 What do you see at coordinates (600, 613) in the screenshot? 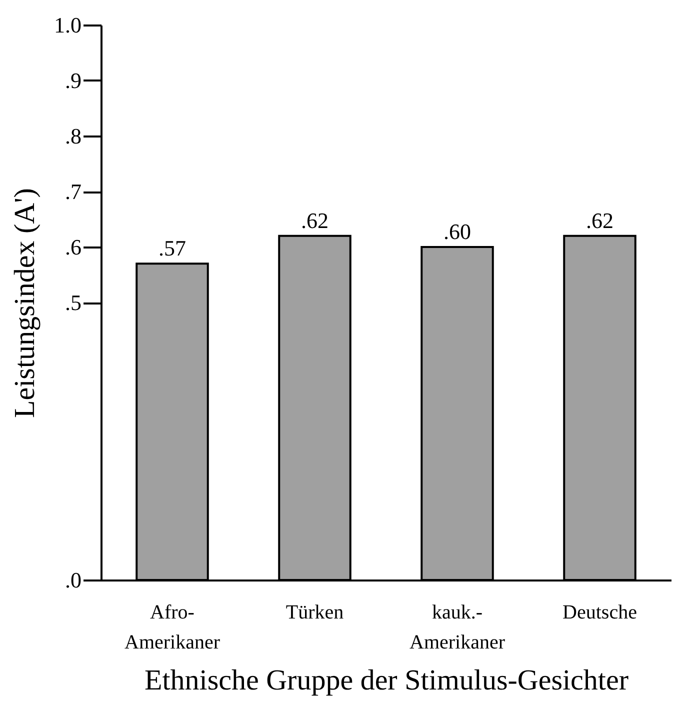
I see `x-tick-label: Deutsche` at bounding box center [600, 613].